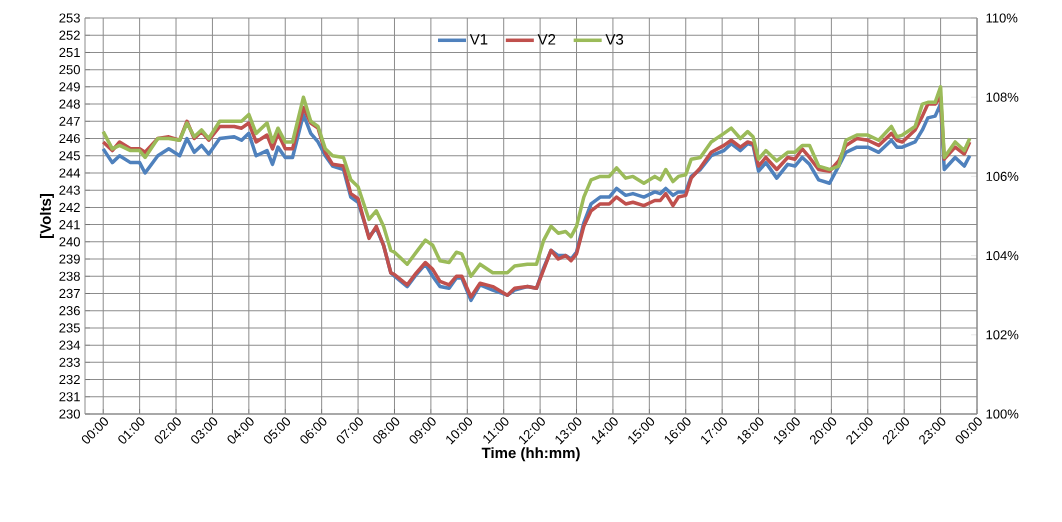 The height and width of the screenshot is (522, 1062). What do you see at coordinates (1002, 18) in the screenshot?
I see `y2-tick-label: 110%` at bounding box center [1002, 18].